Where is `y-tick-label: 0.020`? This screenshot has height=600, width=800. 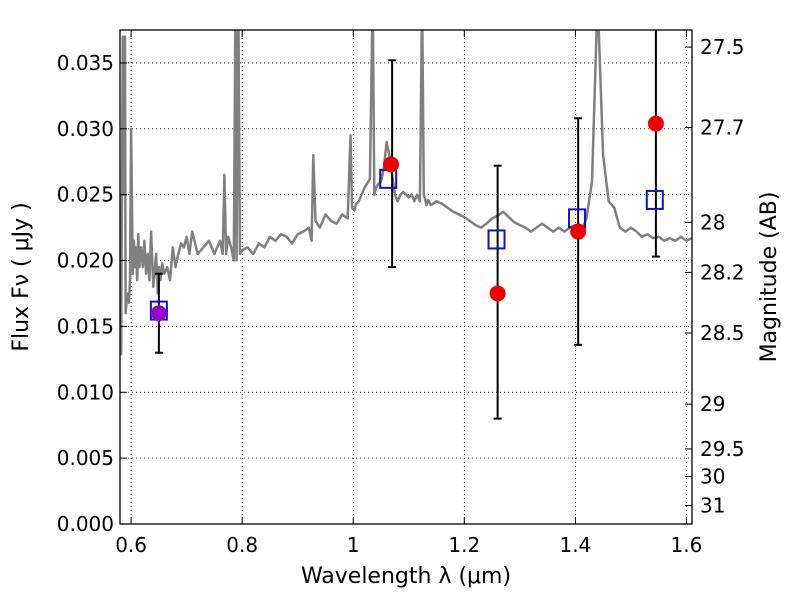
y-tick-label: 0.020 is located at coordinates (85, 261).